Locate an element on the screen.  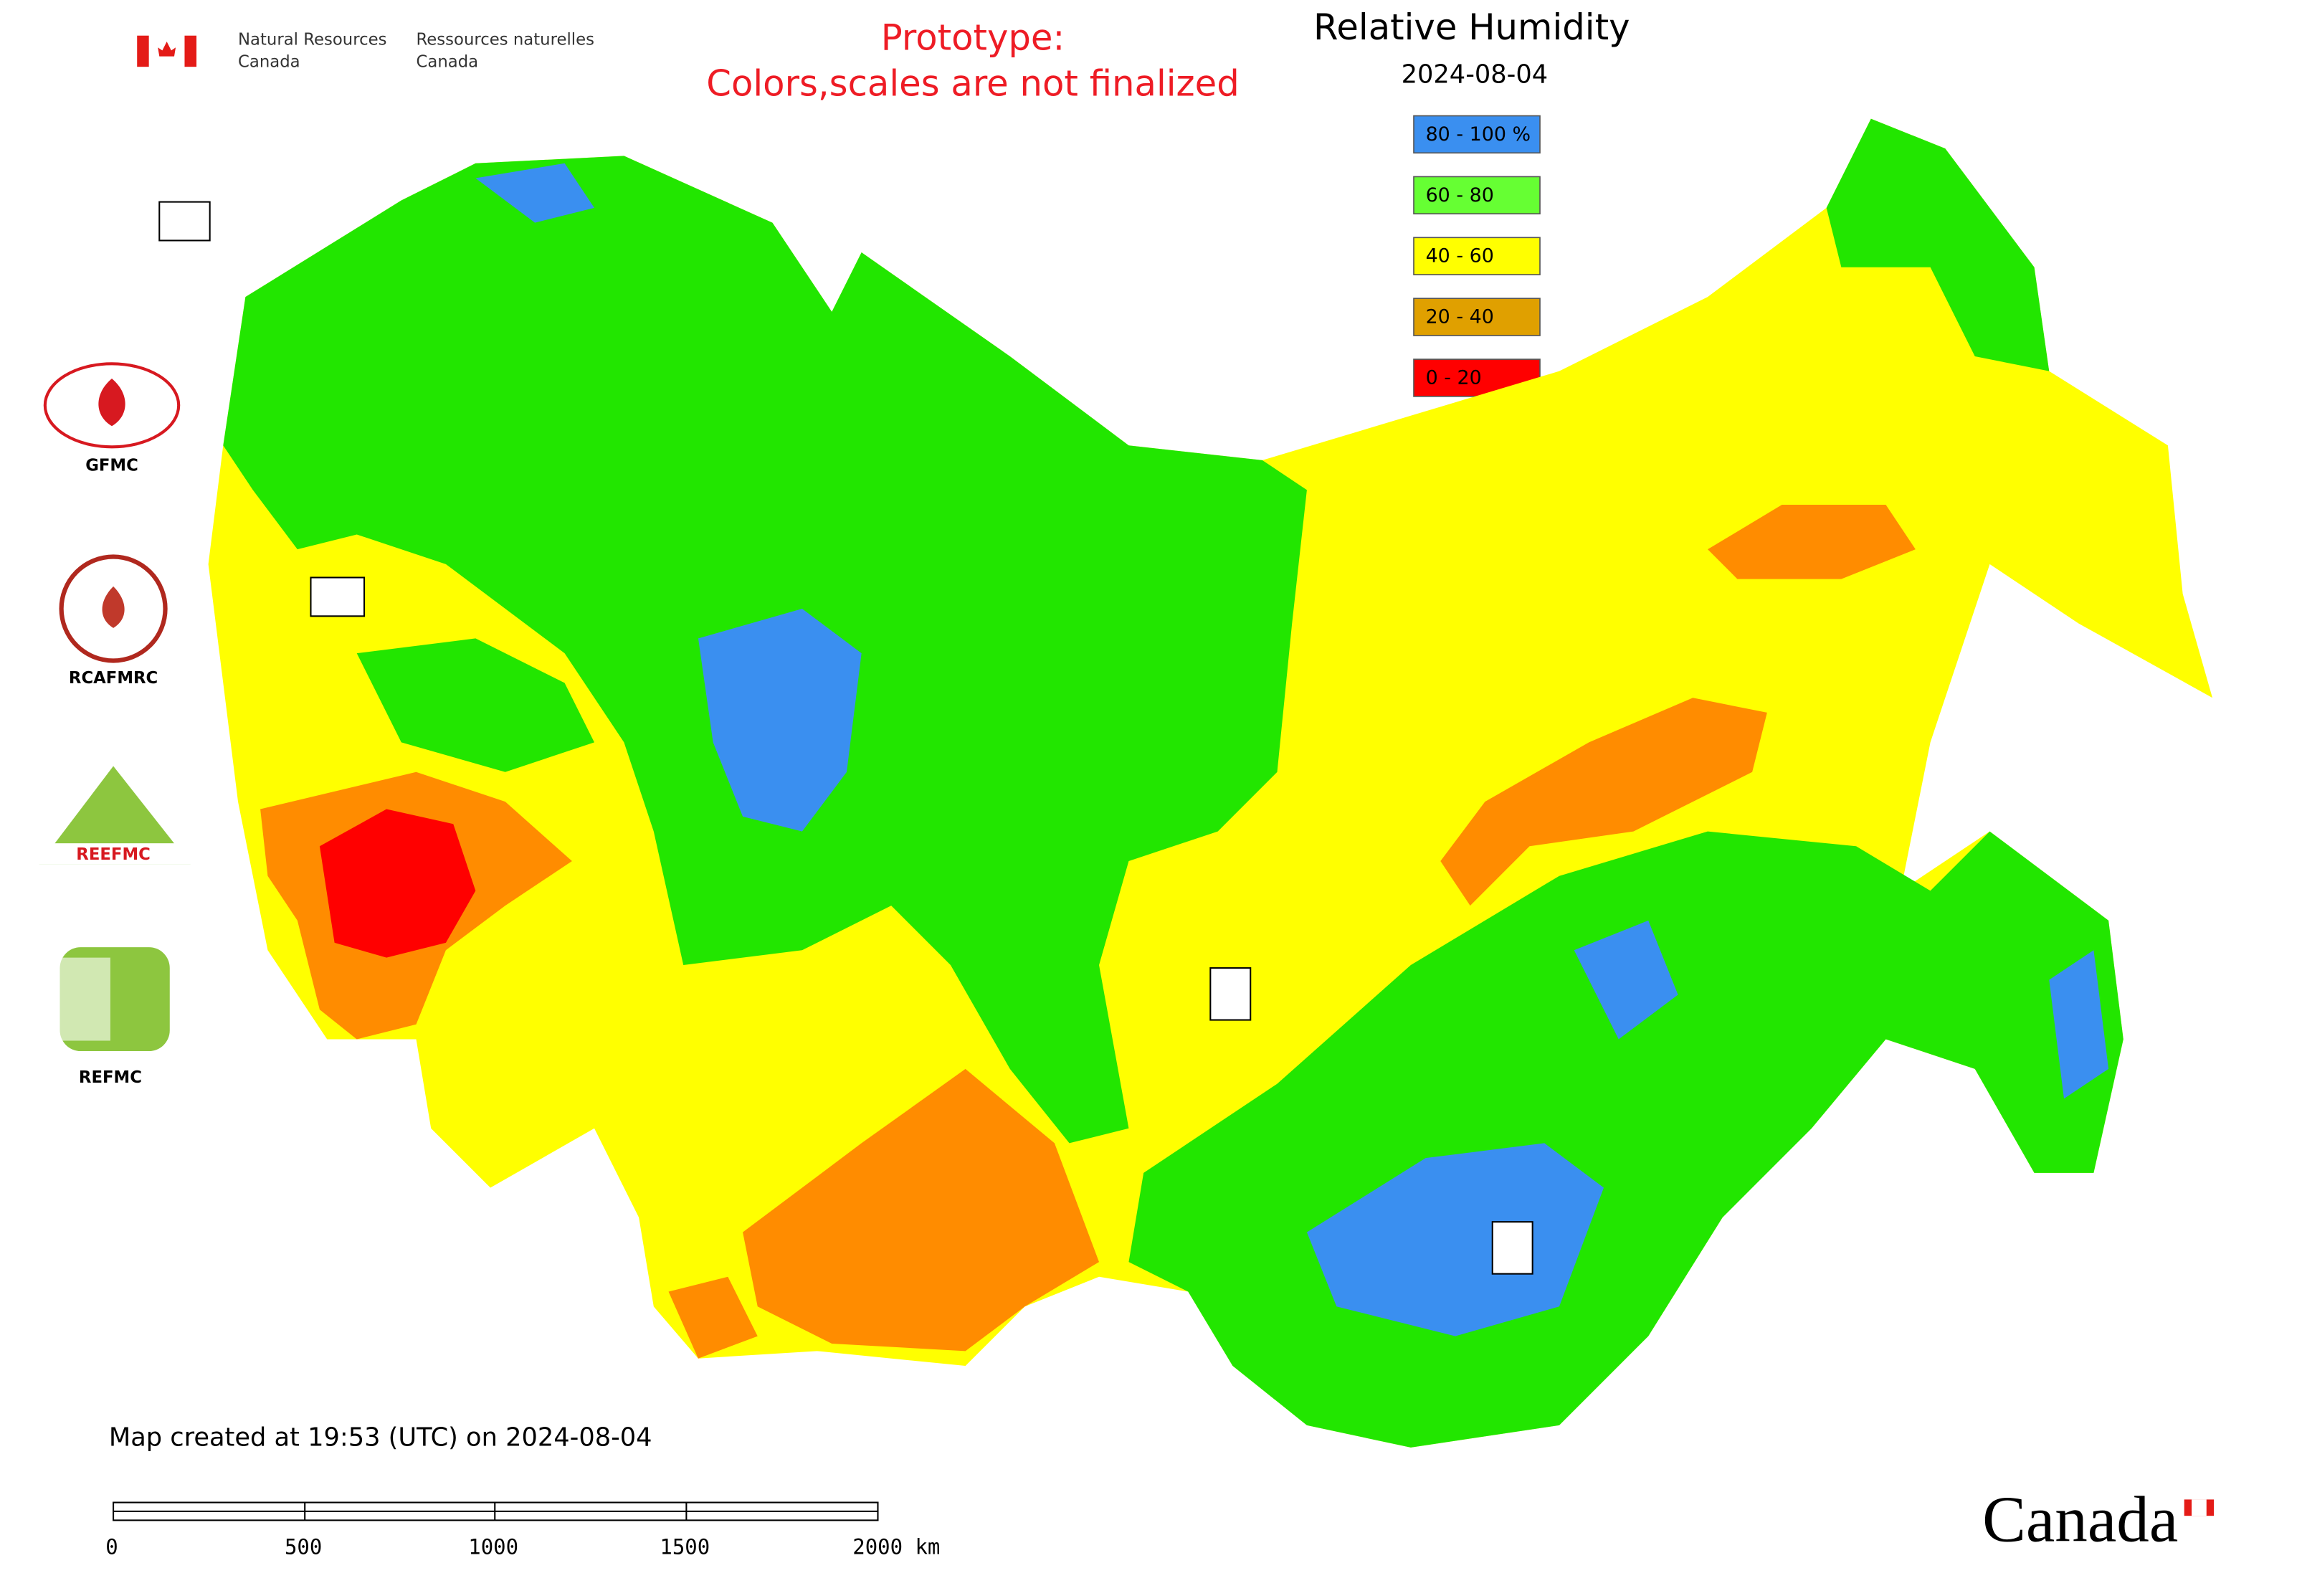
agency-en: Natural Resources is located at coordinates (312, 39).